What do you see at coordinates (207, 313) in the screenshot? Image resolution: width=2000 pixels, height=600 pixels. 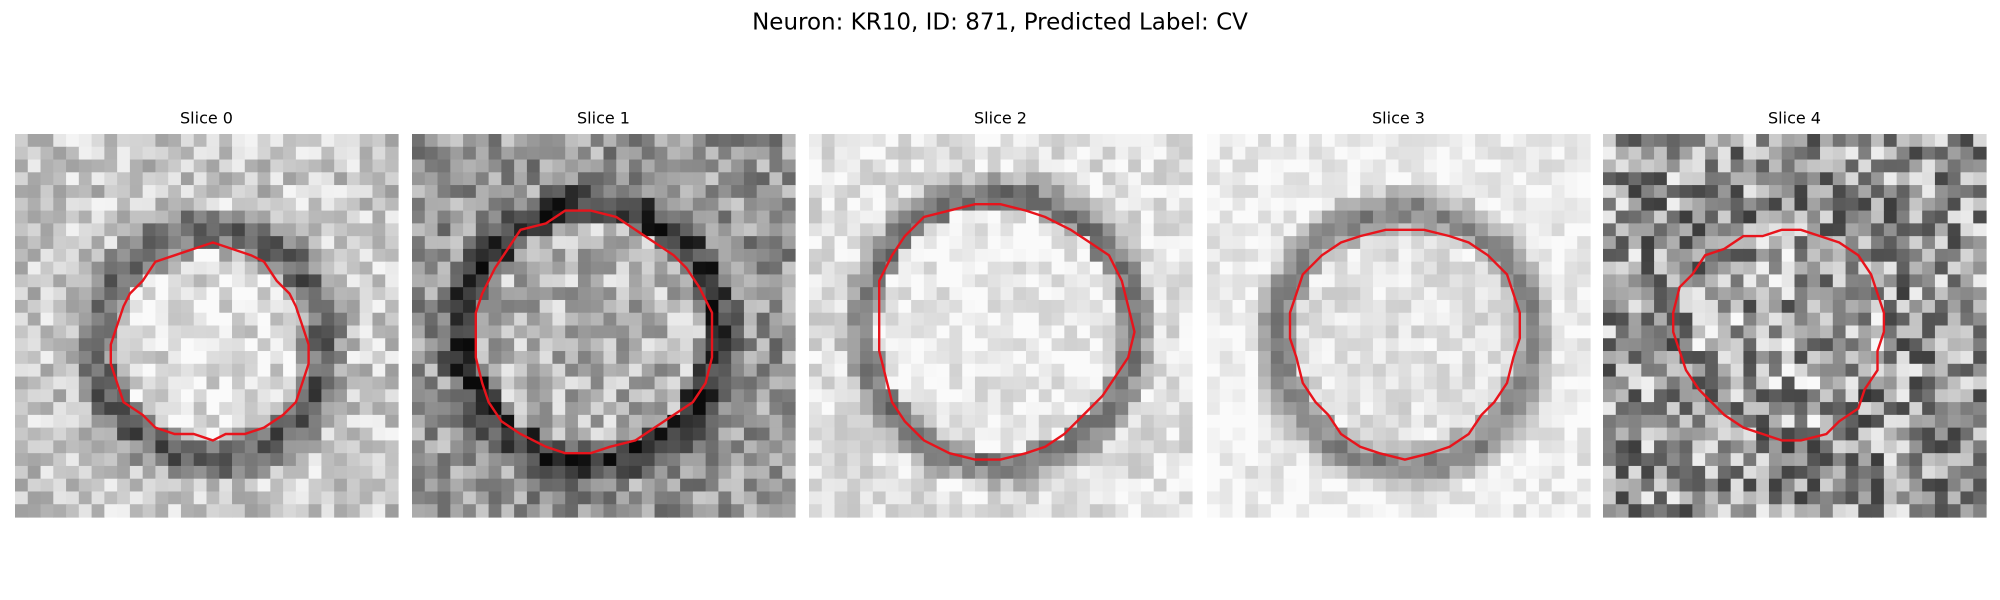 I see `slice-panel: Slice 0` at bounding box center [207, 313].